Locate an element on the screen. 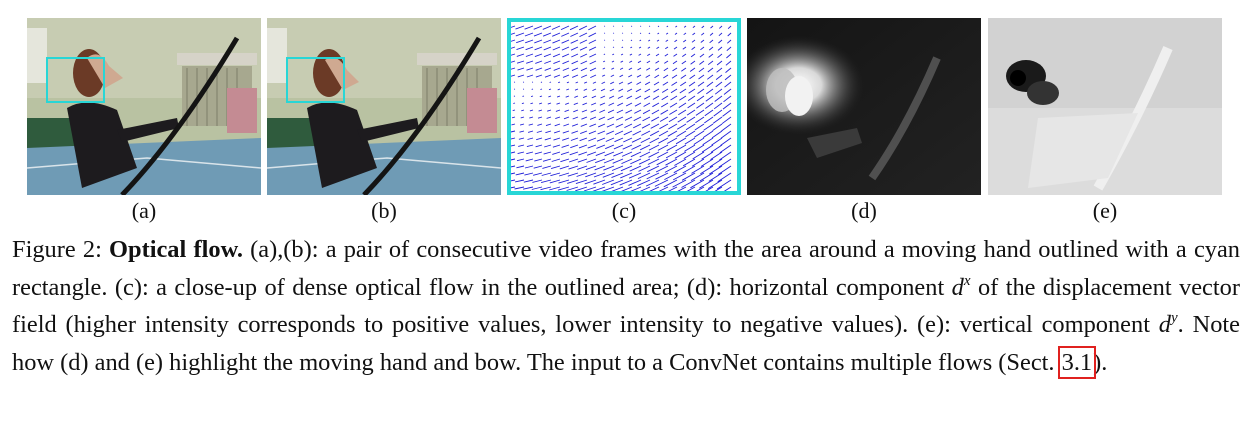 This screenshot has height=422, width=1251. dx-superscript: x is located at coordinates (967, 280).